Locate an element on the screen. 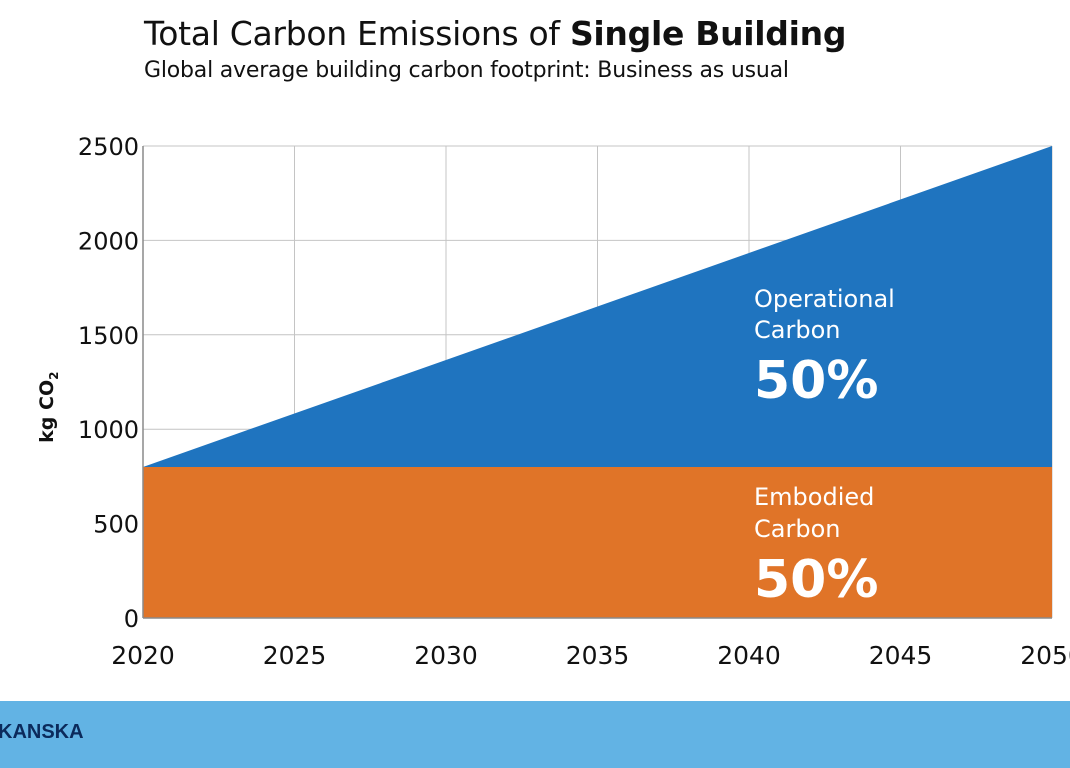 Image resolution: width=1070 pixels, height=768 pixels. y-tick-label: 1500 is located at coordinates (108, 336).